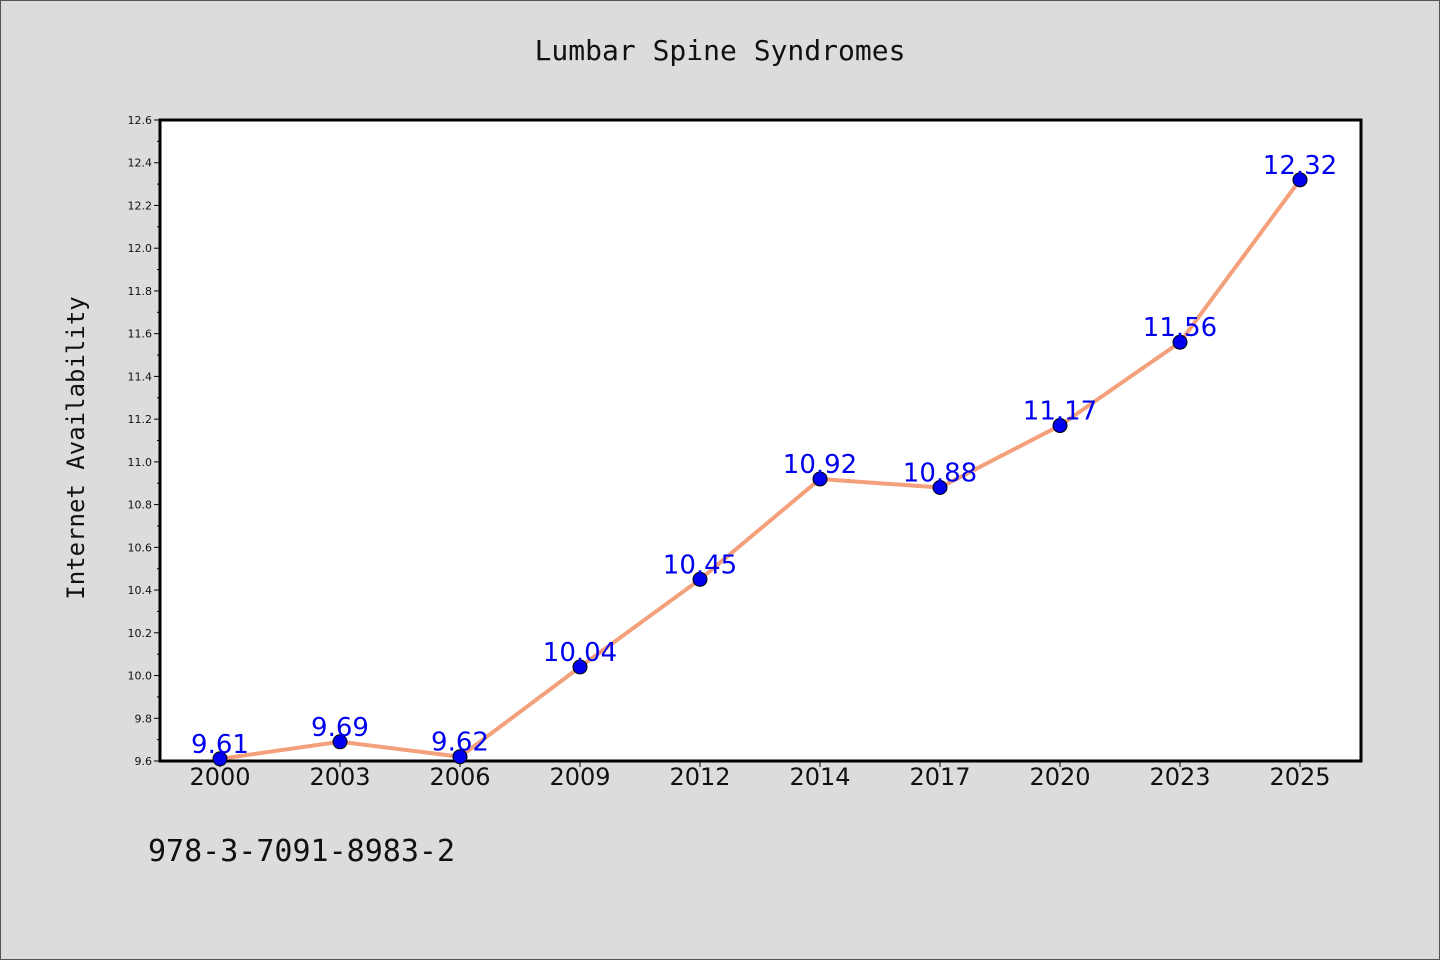 The image size is (1440, 960). What do you see at coordinates (819, 777) in the screenshot?
I see `x-tick-label: 2014` at bounding box center [819, 777].